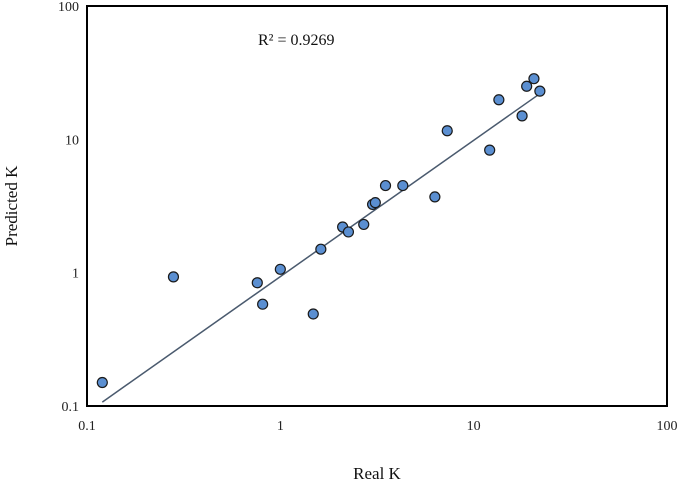 The width and height of the screenshot is (685, 485). I want to click on y-tick-labels: 0.1 1 10 100, so click(68, 207).